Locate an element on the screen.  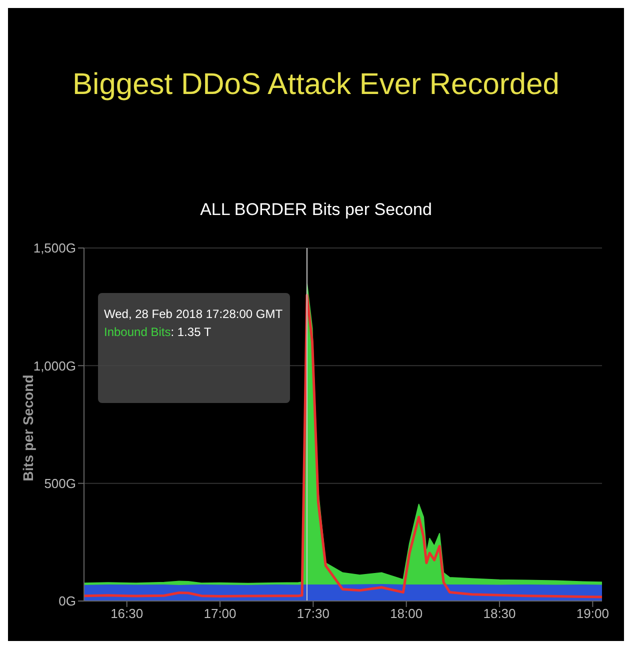
y-tick-label: 1,500G is located at coordinates (54, 248).